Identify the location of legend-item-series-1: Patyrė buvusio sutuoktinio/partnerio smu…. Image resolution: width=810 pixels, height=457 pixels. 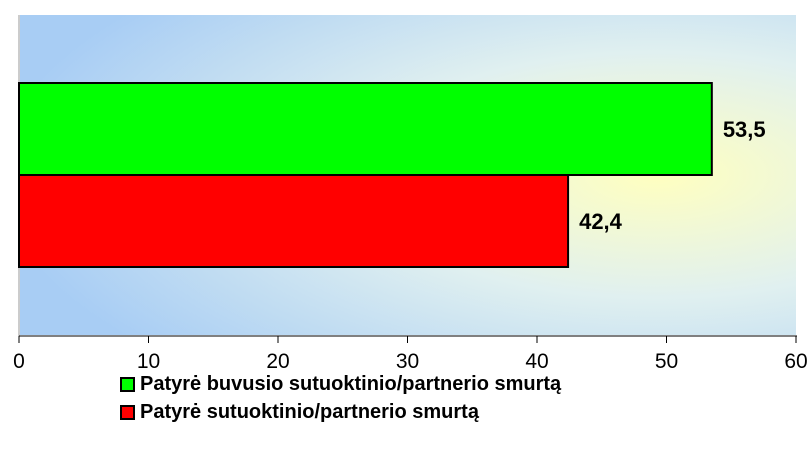
(340, 384).